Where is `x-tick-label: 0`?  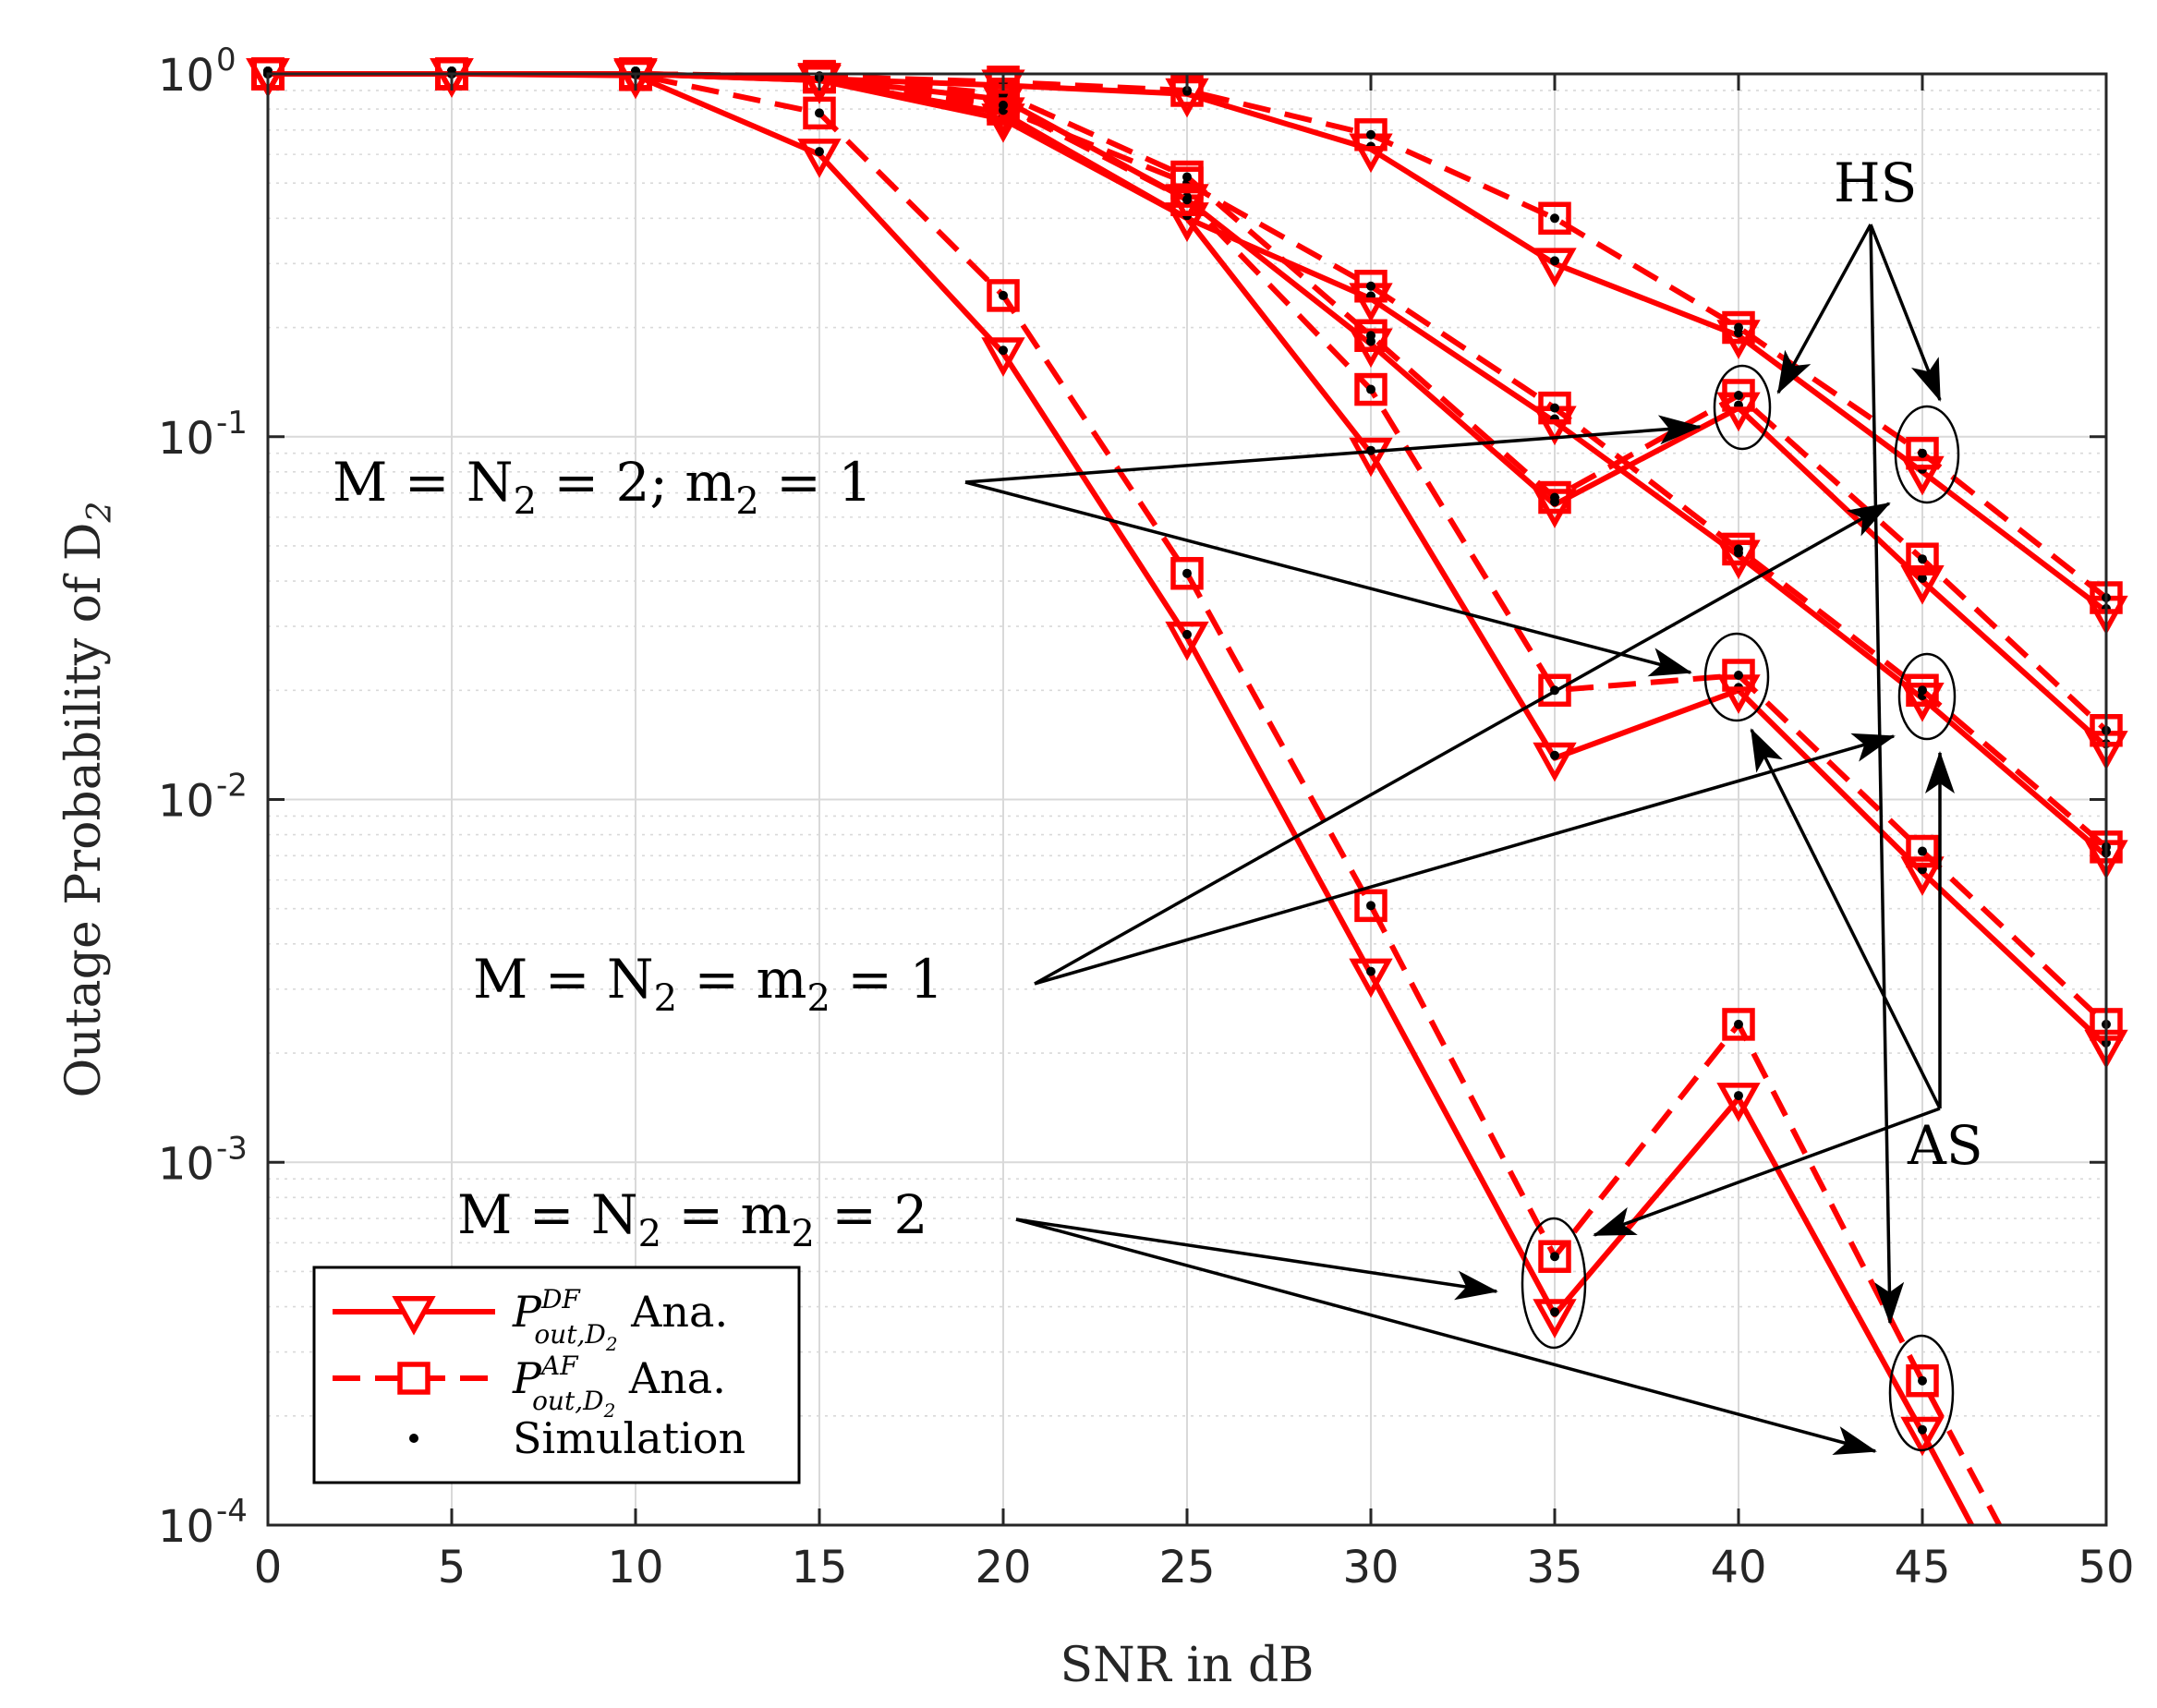 x-tick-label: 0 is located at coordinates (268, 1567).